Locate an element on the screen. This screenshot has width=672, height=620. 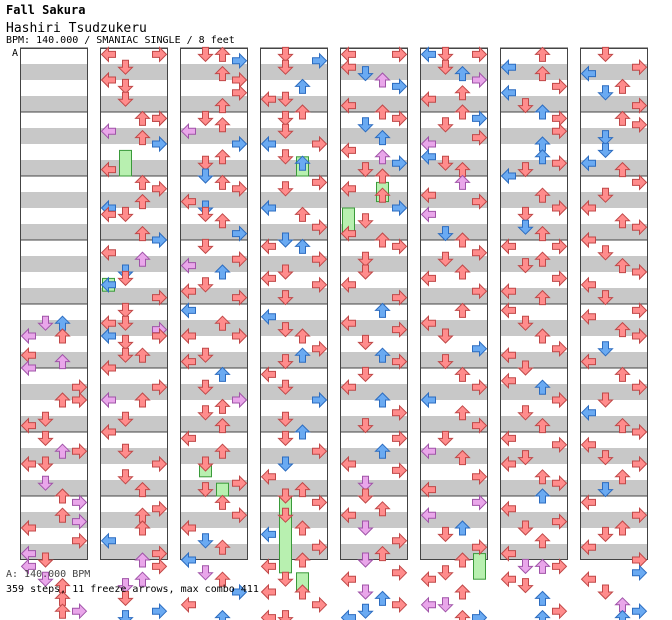
bpm-marker: A is located at coordinates (15, 53).